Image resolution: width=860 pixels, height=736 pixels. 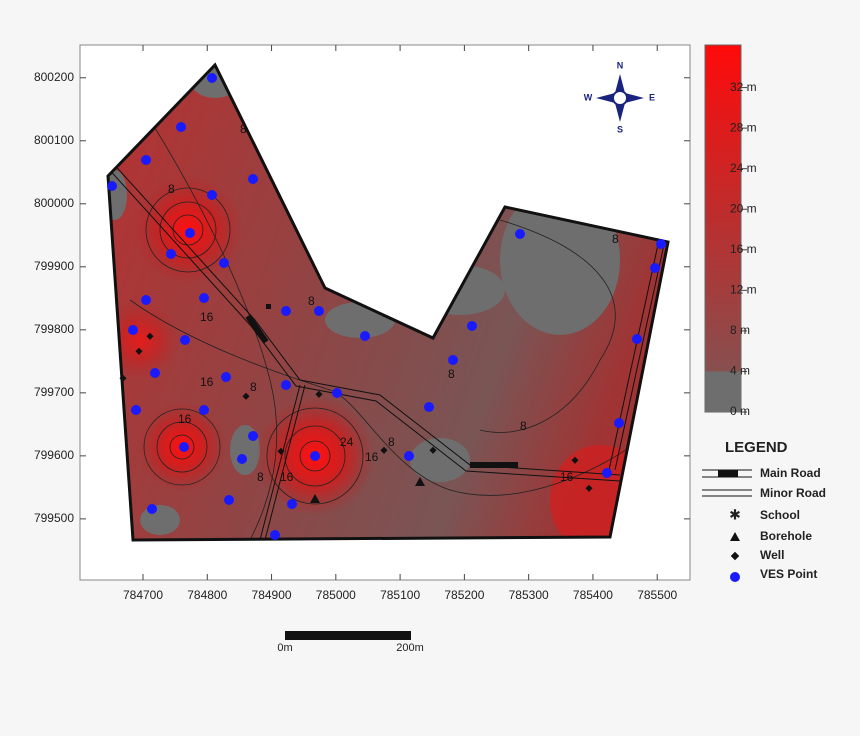 I want to click on contour-label: 24, so click(x=347, y=442).